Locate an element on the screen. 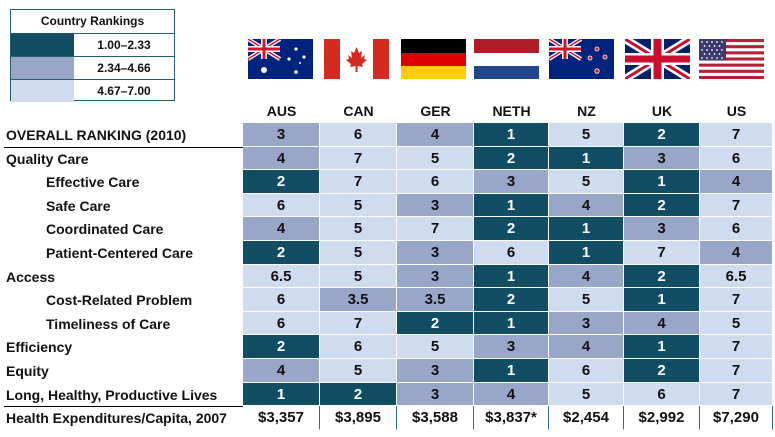  column-header-nz: NZ is located at coordinates (586, 111).